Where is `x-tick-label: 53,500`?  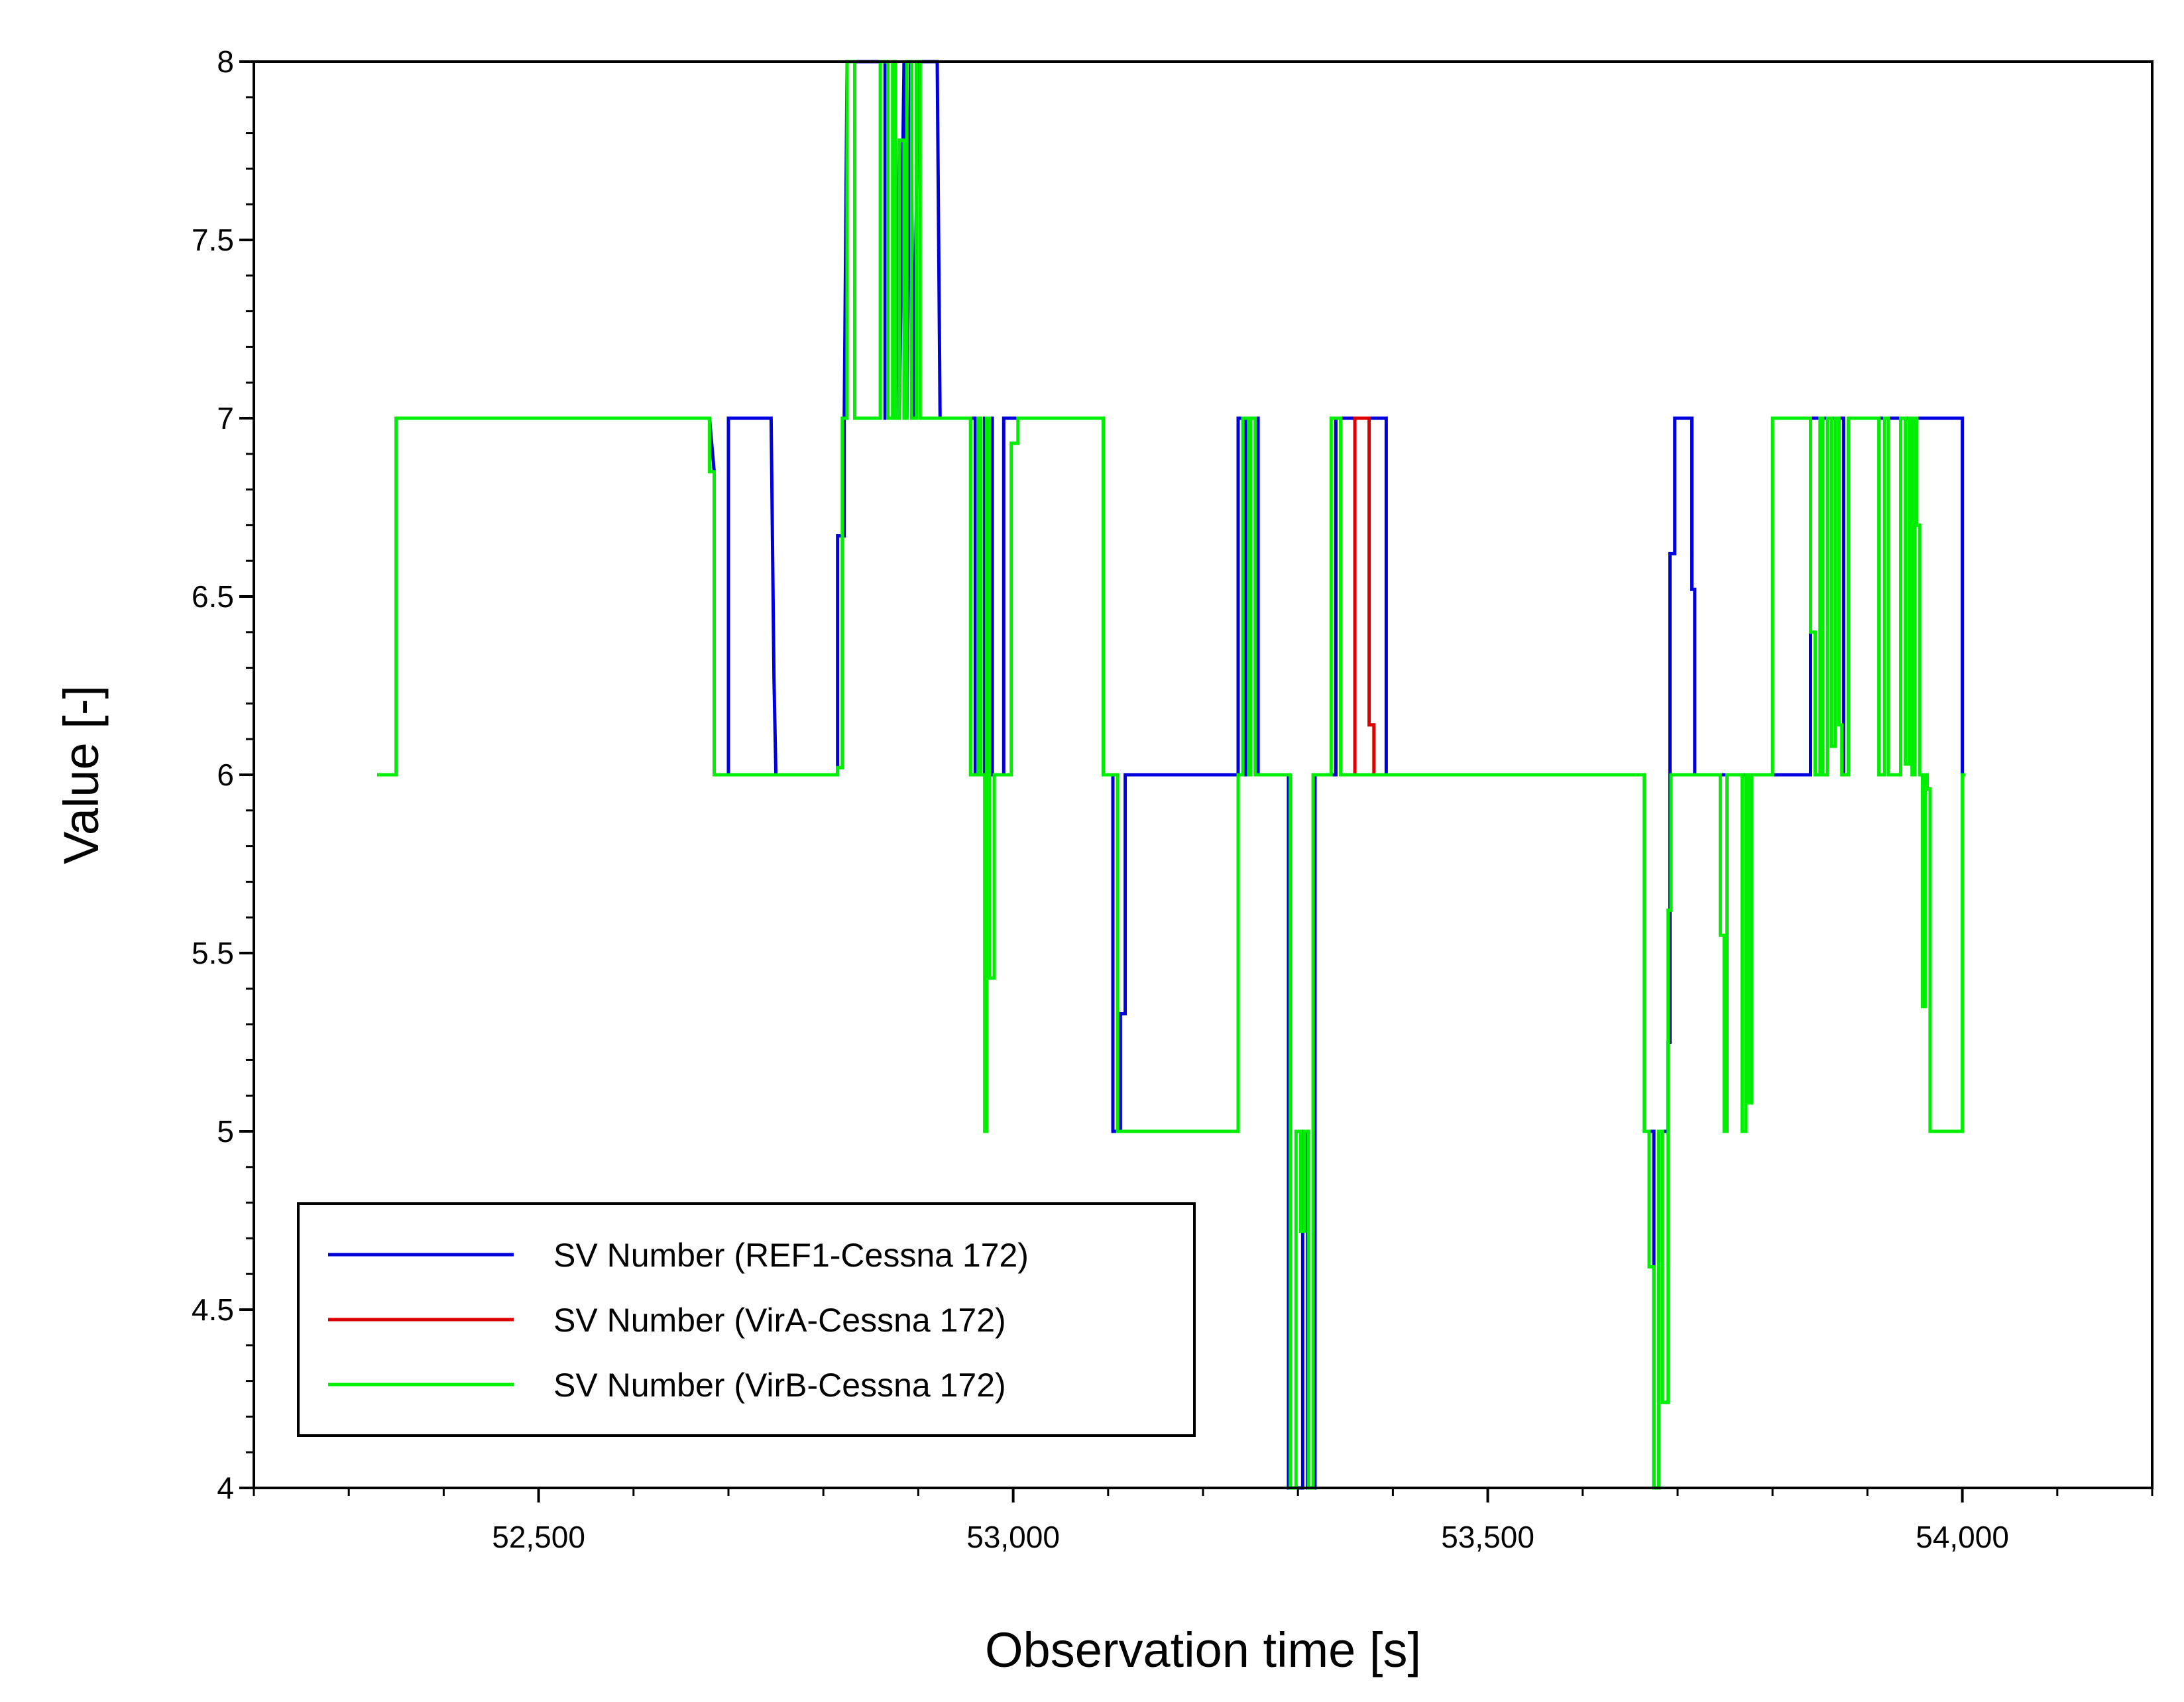 x-tick-label: 53,500 is located at coordinates (1487, 1537).